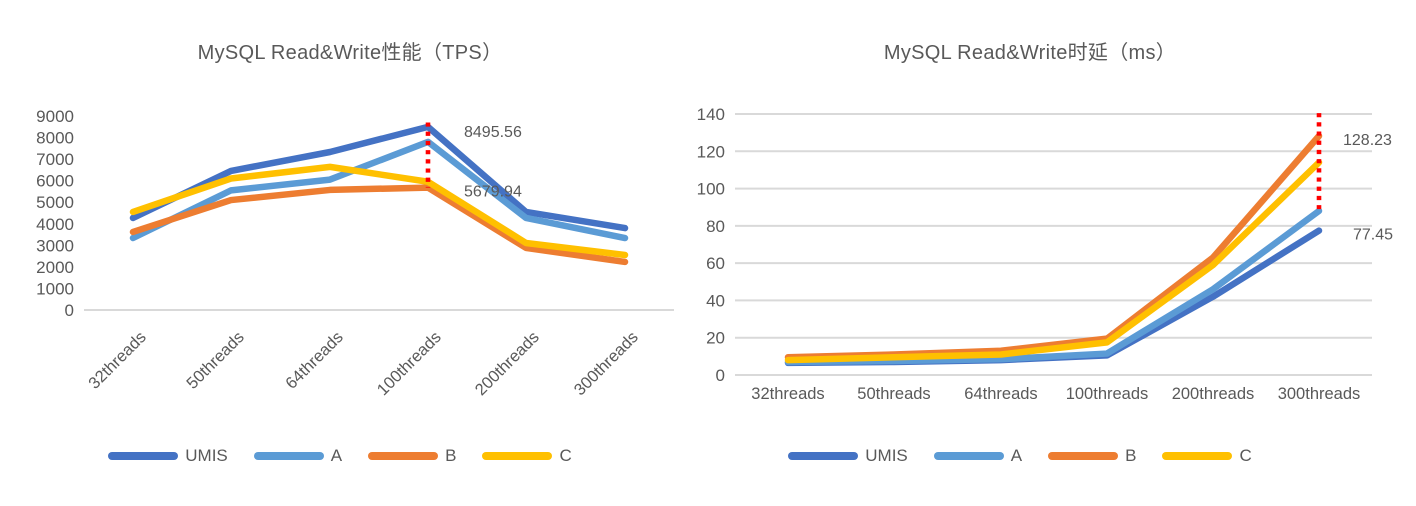  What do you see at coordinates (55, 267) in the screenshot?
I see `y-tick-label: 2000` at bounding box center [55, 267].